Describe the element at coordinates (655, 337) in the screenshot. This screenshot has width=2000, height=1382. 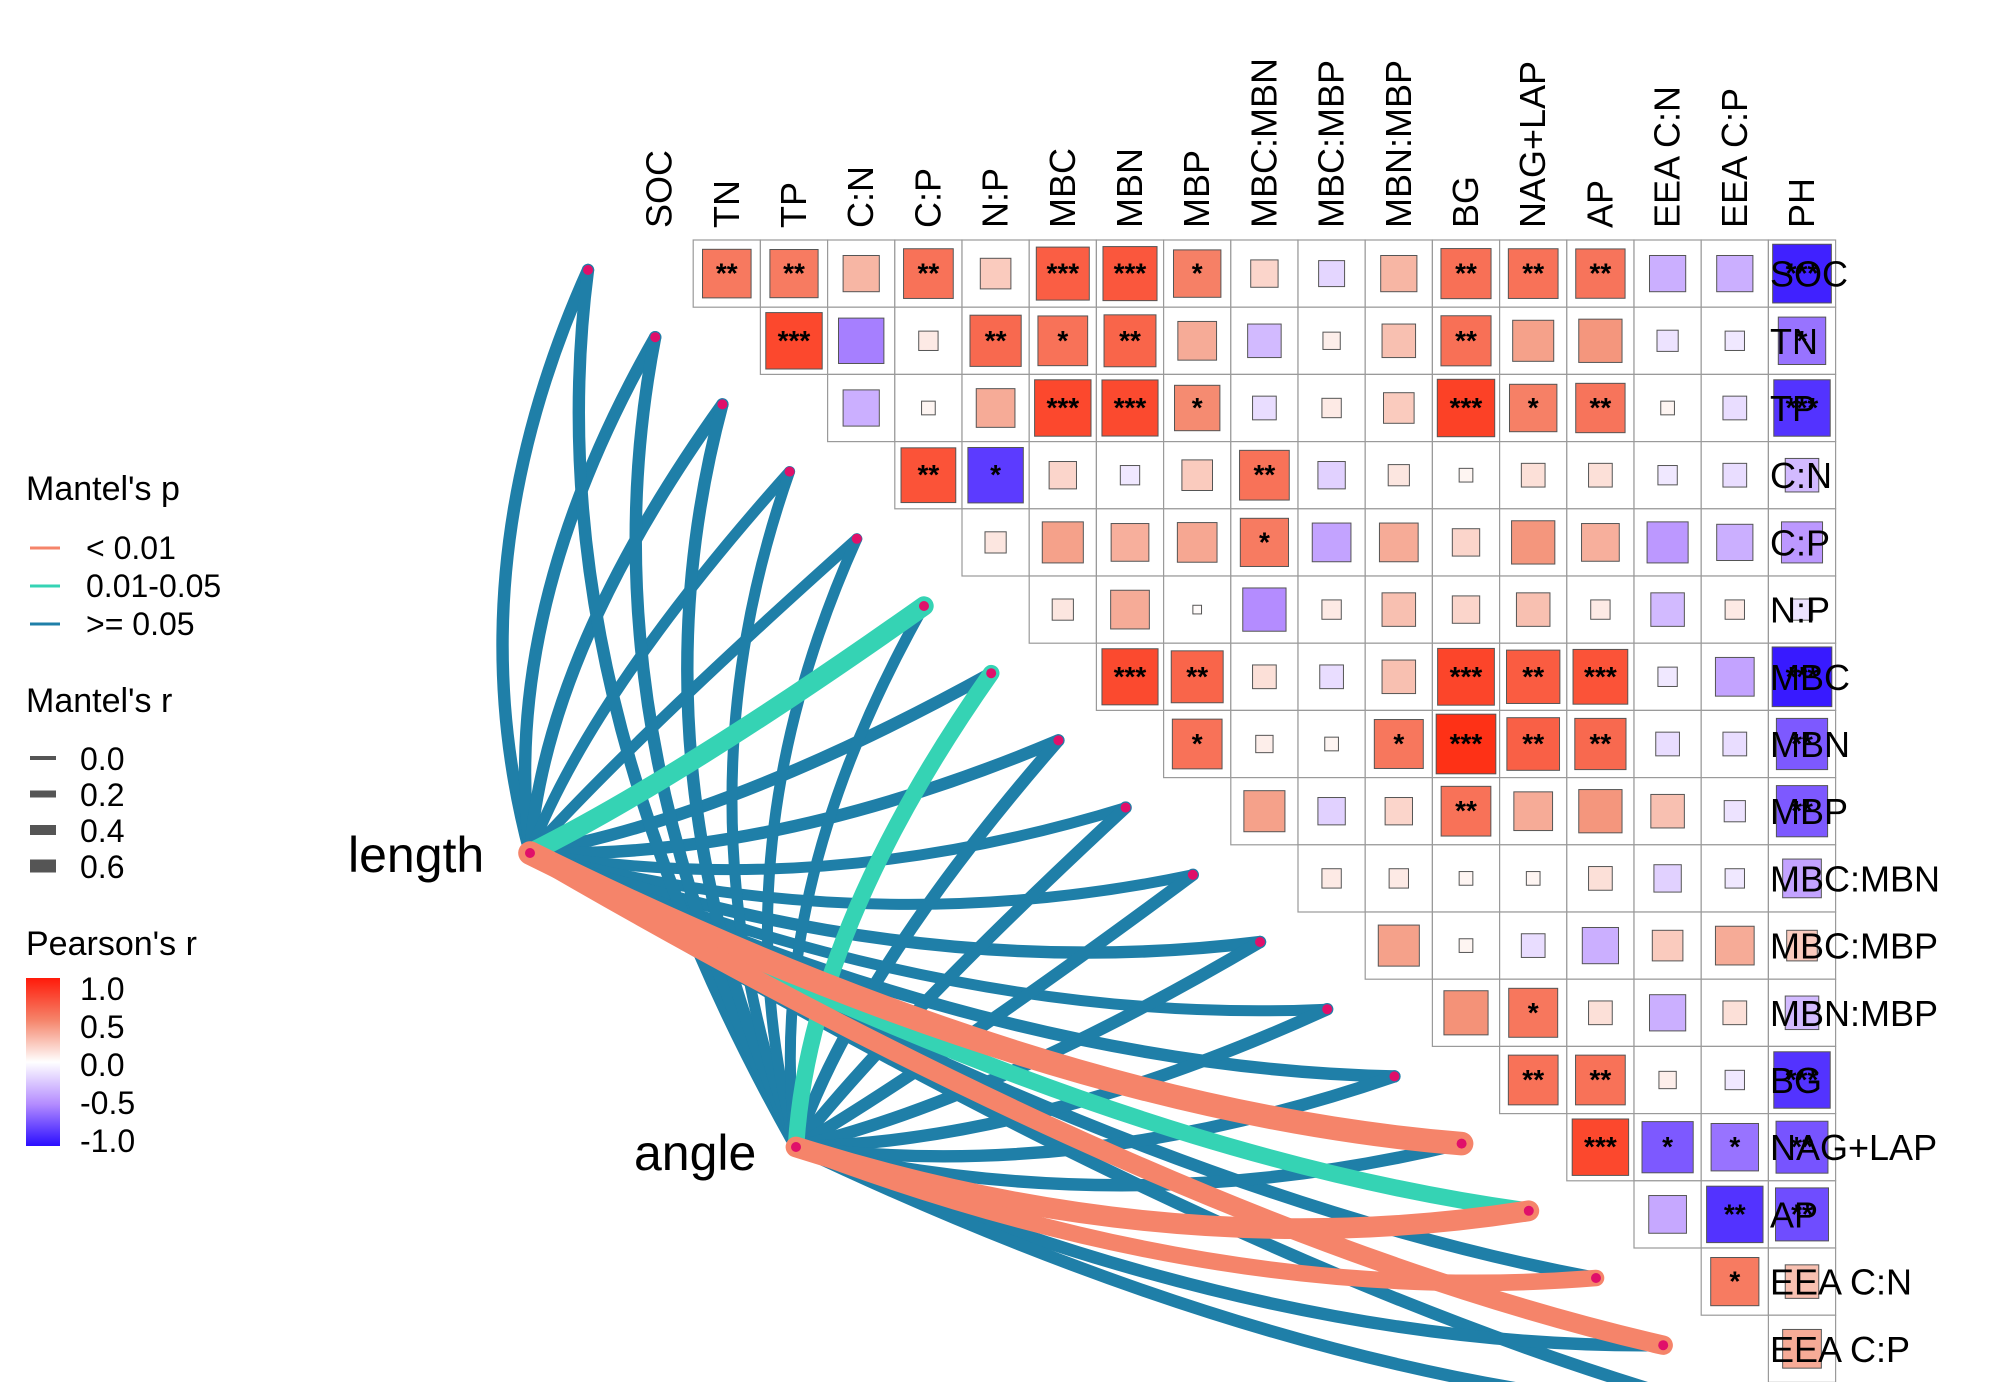
I see `node-tn` at that location.